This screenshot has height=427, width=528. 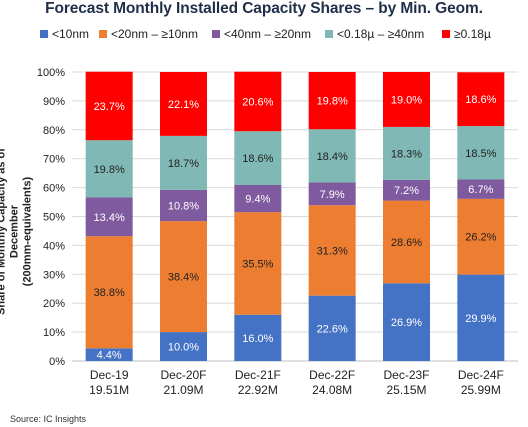 I want to click on data-label: 23.7%, so click(x=109, y=107).